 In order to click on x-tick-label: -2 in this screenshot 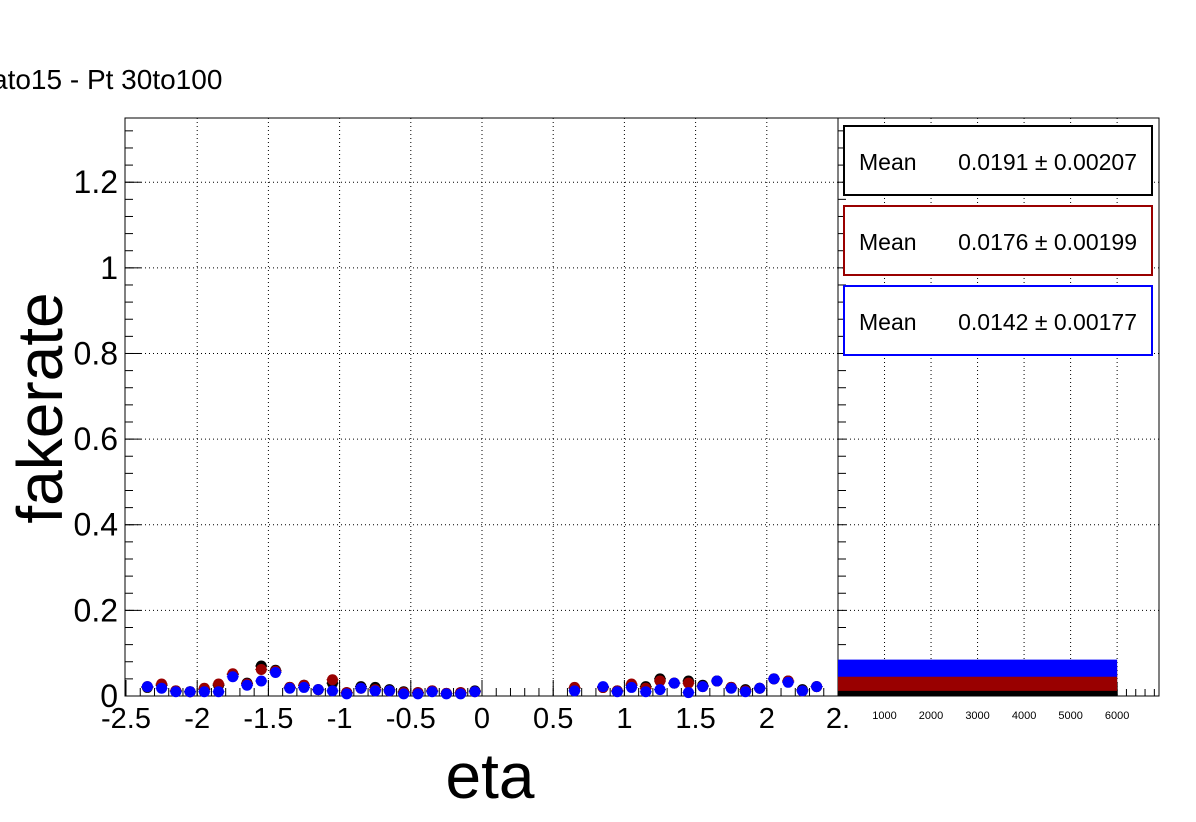, I will do `click(197, 719)`.